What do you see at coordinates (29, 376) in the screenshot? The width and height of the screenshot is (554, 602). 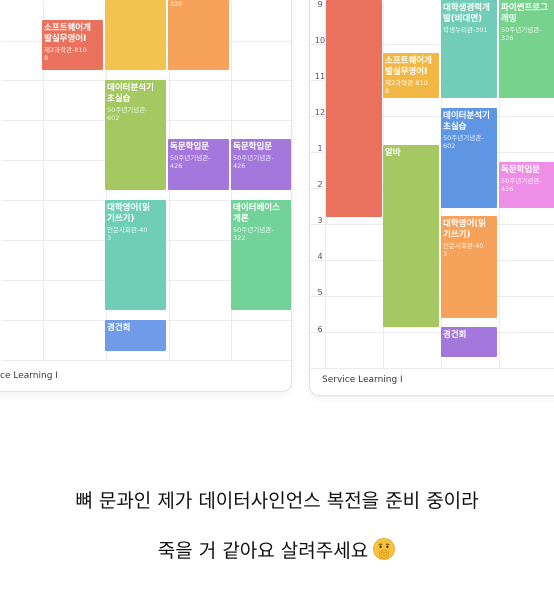 I see `left-timetable-footer: ce Learning I` at bounding box center [29, 376].